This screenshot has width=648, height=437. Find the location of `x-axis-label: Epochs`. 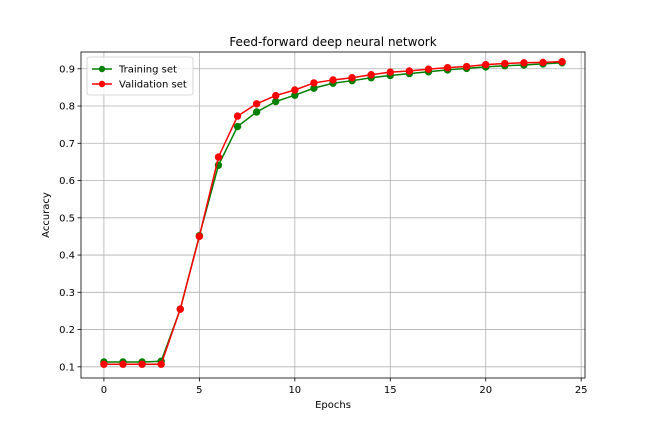

x-axis-label: Epochs is located at coordinates (333, 405).